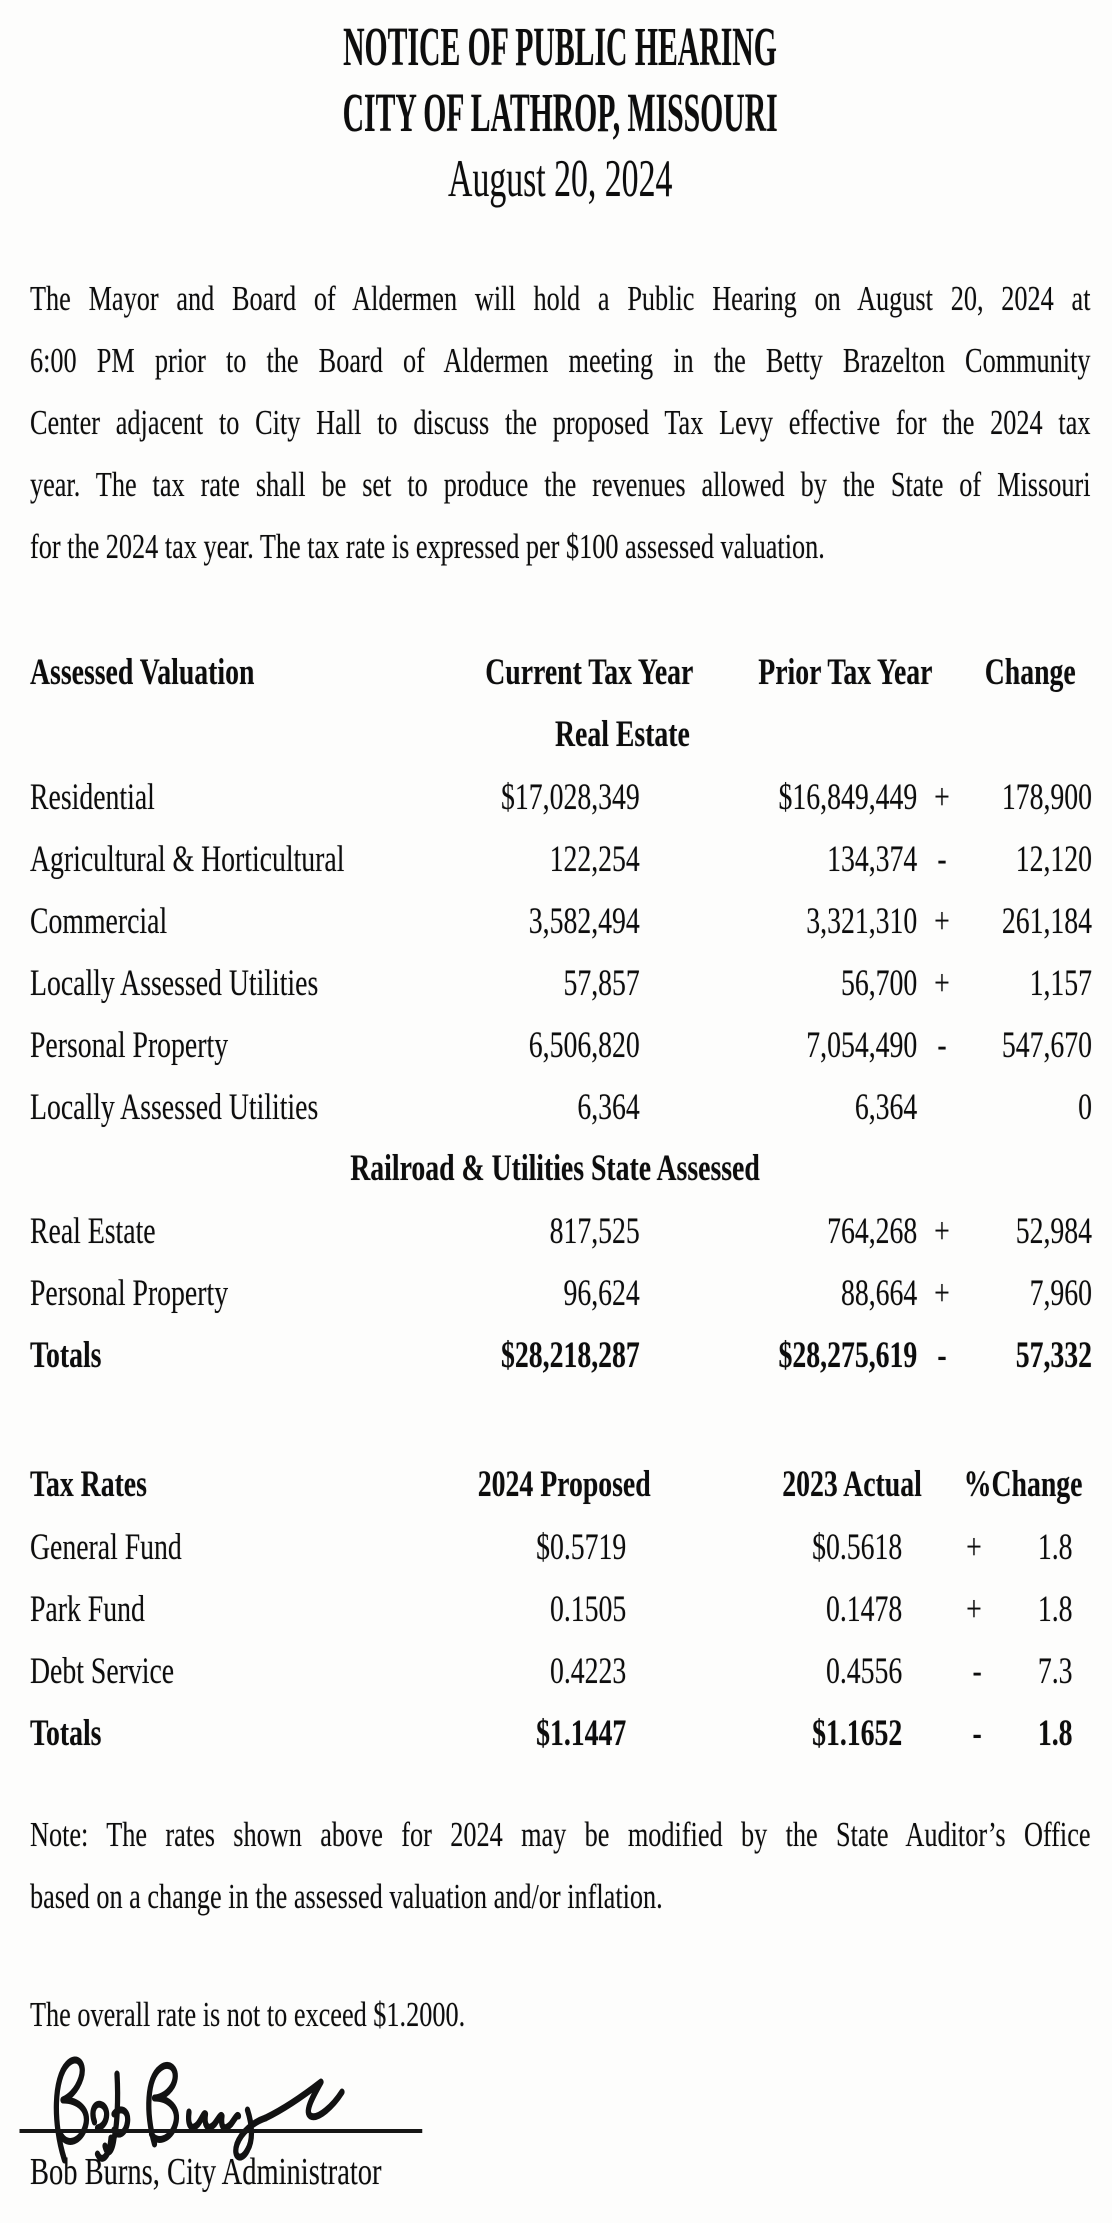  What do you see at coordinates (561, 1231) in the screenshot?
I see `table-row: Real Estate 817,525 764,268 + 52,984` at bounding box center [561, 1231].